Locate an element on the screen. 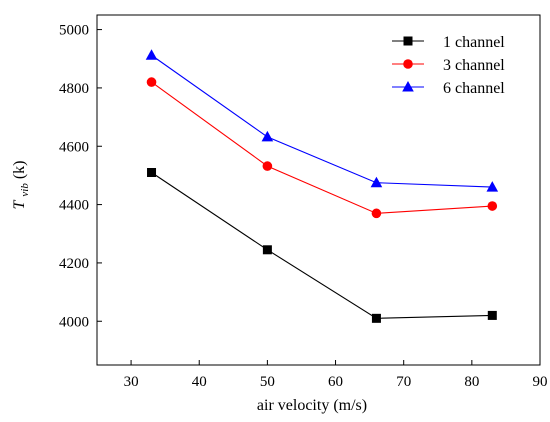  y-axis-title-subscript: vib is located at coordinates (25, 190).